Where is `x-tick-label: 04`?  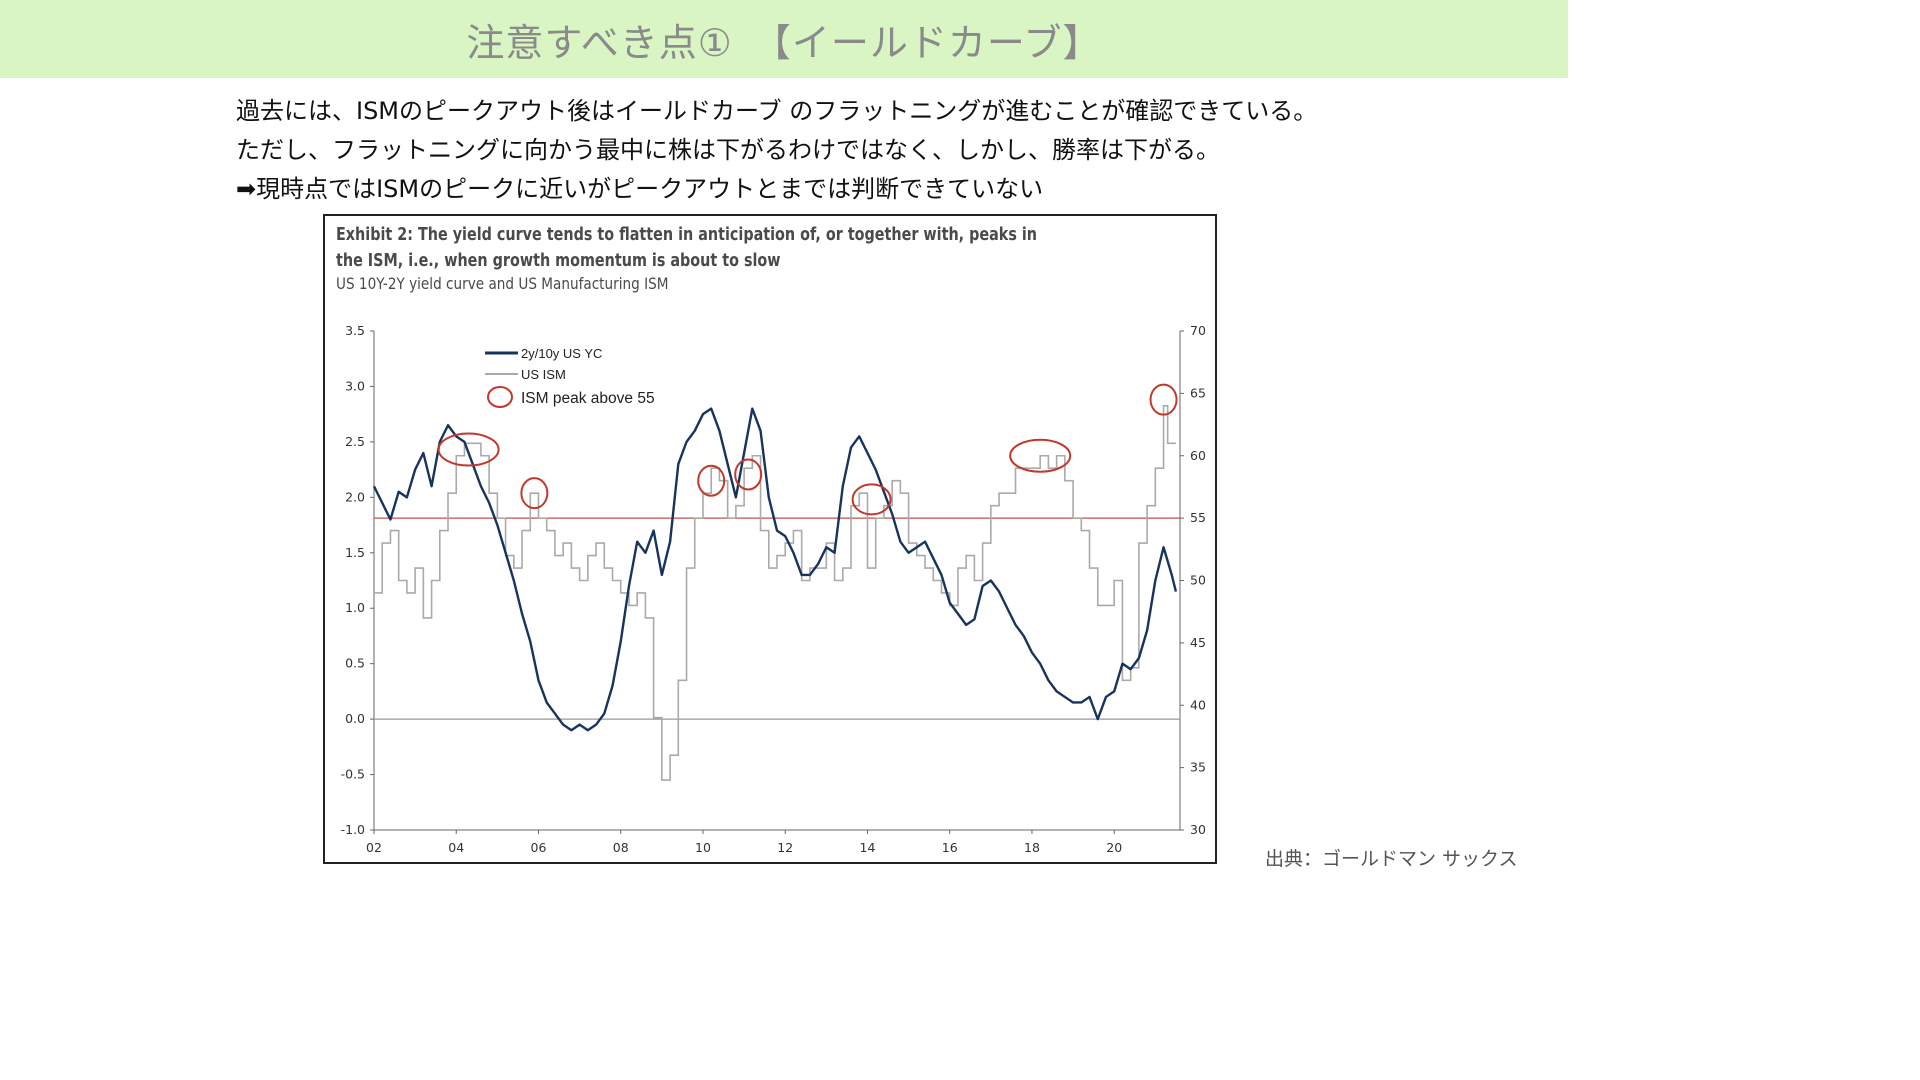
x-tick-label: 04 is located at coordinates (456, 847).